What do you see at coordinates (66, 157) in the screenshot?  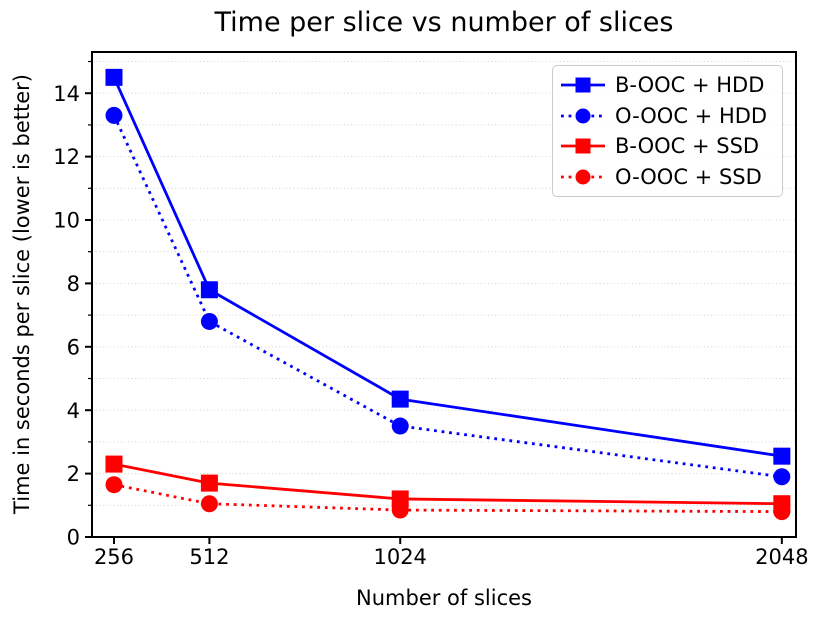 I see `y-tick-label: 12` at bounding box center [66, 157].